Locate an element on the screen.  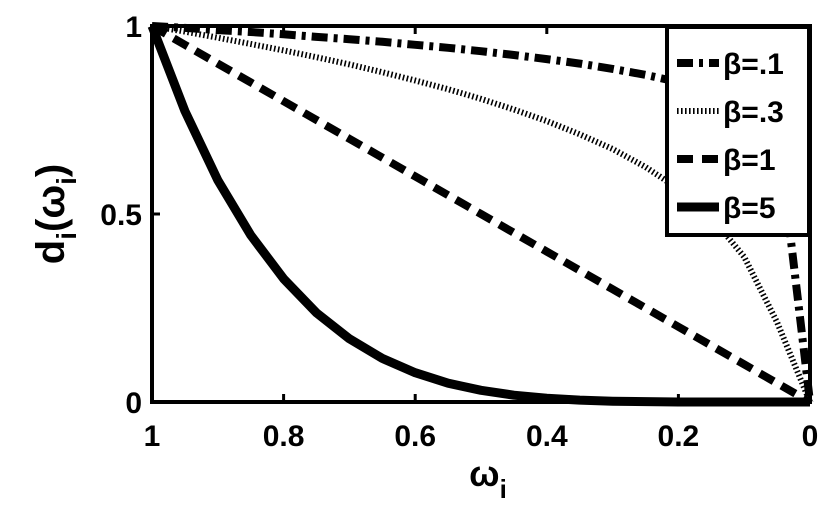
legend-label-4: β=5 is located at coordinates (749, 208).